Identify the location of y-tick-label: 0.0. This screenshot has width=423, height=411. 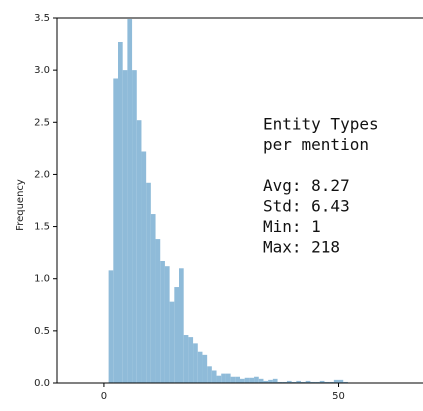
(42, 383).